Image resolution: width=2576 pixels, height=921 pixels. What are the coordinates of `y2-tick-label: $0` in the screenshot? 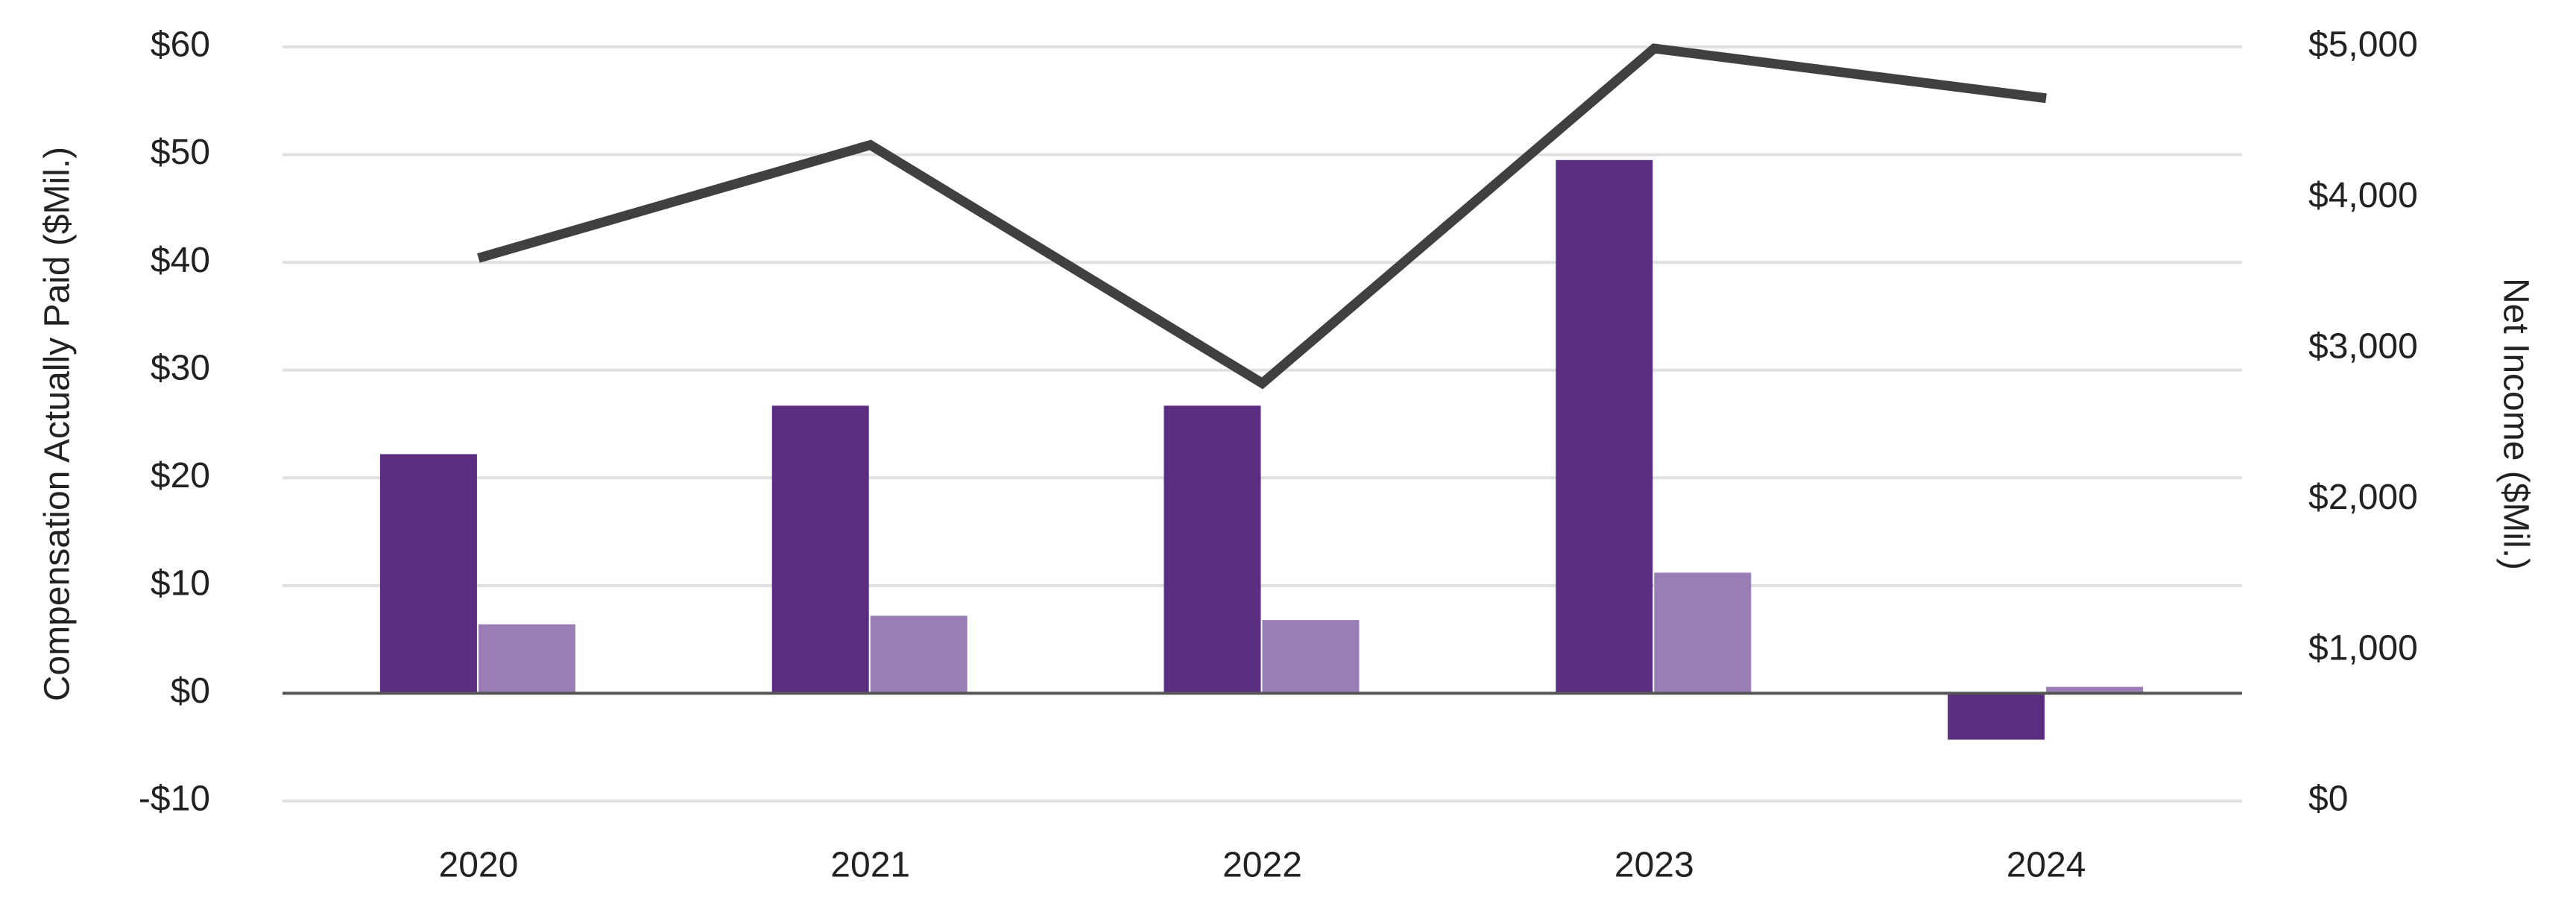 It's located at (2328, 799).